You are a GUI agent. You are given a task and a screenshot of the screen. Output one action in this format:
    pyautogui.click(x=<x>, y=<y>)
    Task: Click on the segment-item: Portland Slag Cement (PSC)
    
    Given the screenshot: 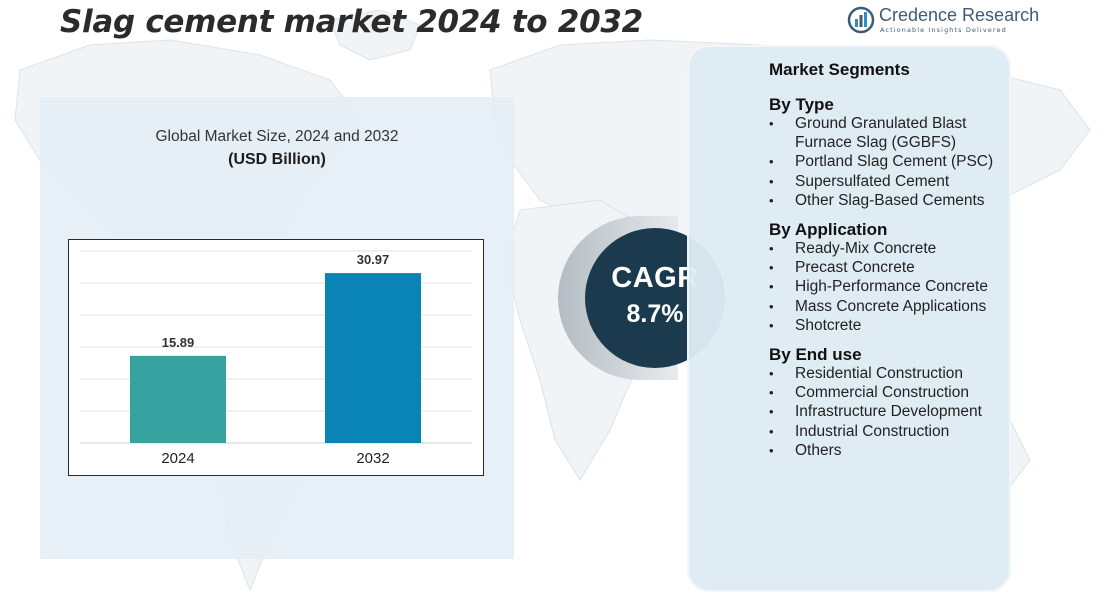 What is the action you would take?
    pyautogui.click(x=894, y=161)
    